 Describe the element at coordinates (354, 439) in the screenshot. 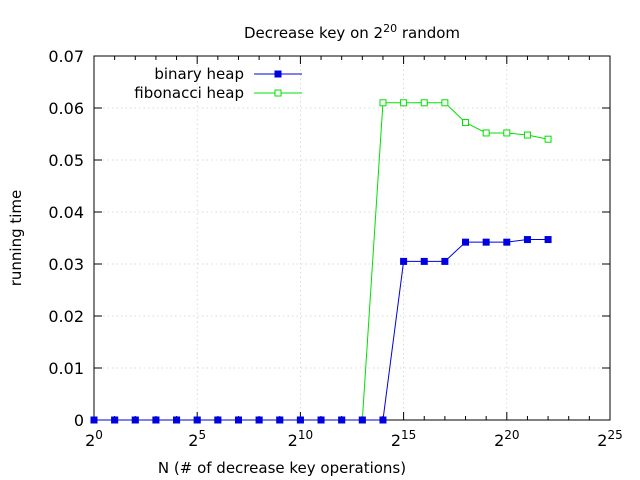

I see `x-tick-labels: 20 25 210 215 220 225` at that location.